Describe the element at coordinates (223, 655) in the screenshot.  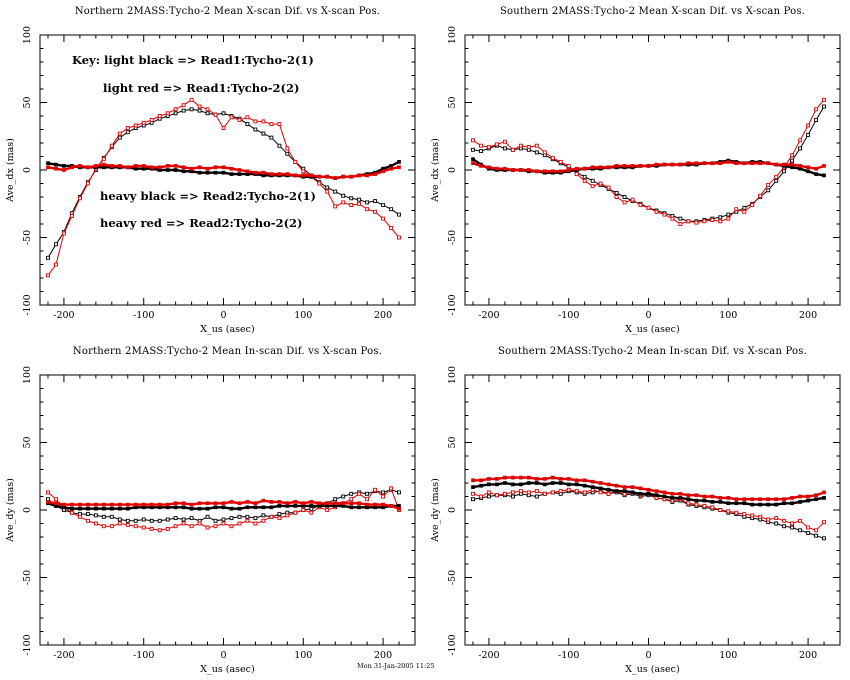
I see `x-tick-label: 0` at that location.